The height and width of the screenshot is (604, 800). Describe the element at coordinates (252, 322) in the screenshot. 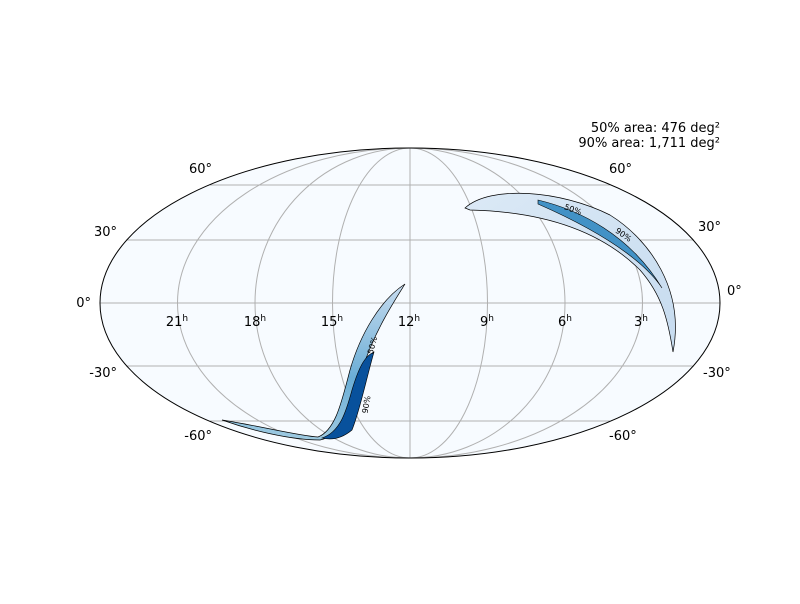

I see `ra-hours: 18` at that location.